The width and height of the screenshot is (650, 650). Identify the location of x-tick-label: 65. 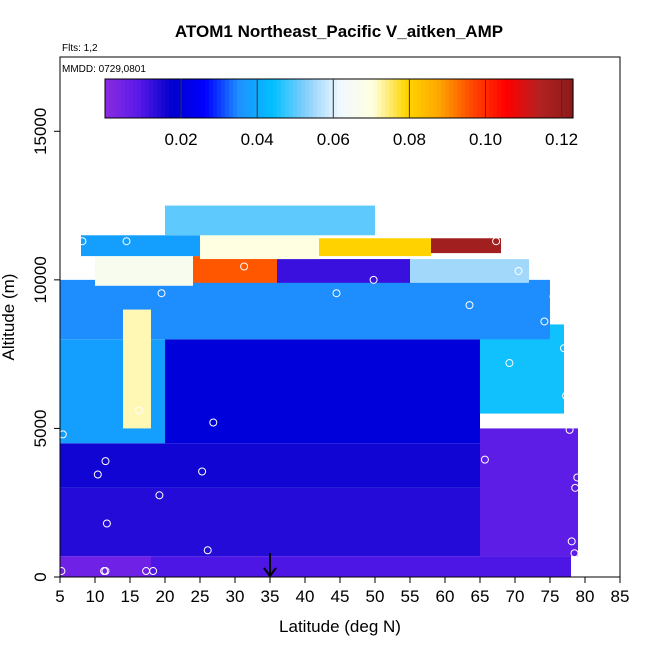
(480, 596).